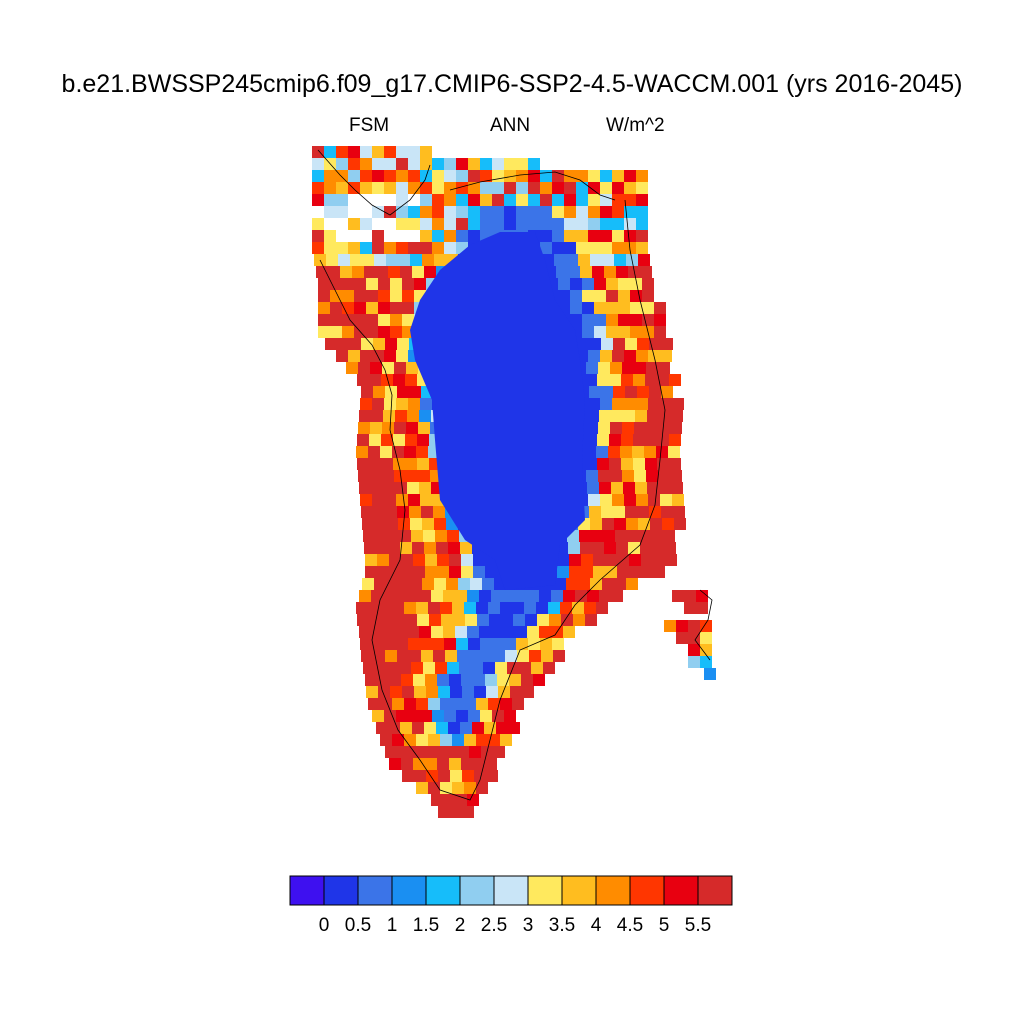  I want to click on coastline, so click(532, 186).